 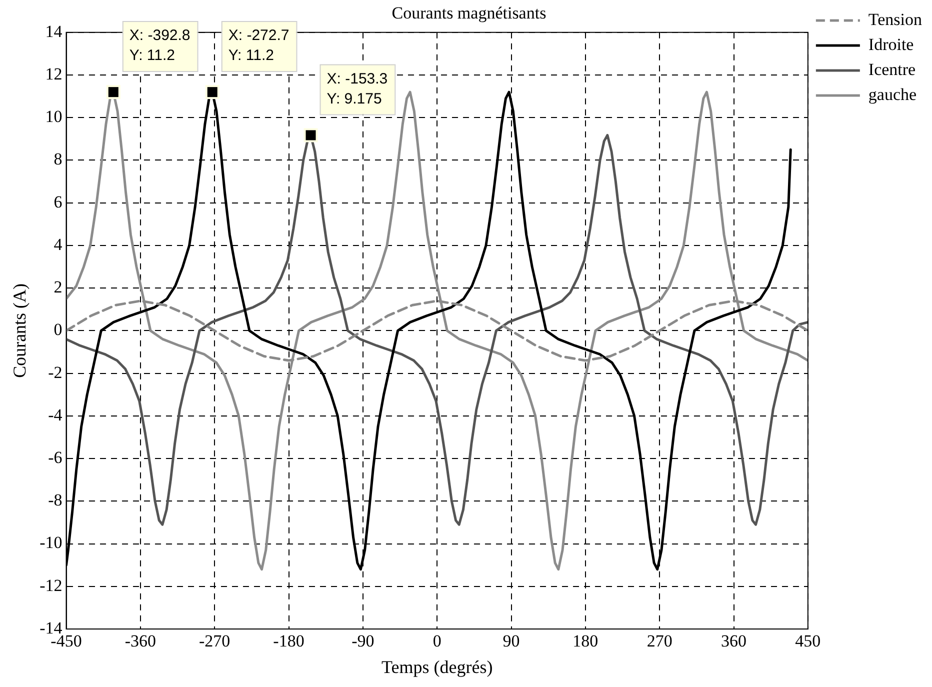 What do you see at coordinates (54, 31) in the screenshot?
I see `y-tick-label: 14` at bounding box center [54, 31].